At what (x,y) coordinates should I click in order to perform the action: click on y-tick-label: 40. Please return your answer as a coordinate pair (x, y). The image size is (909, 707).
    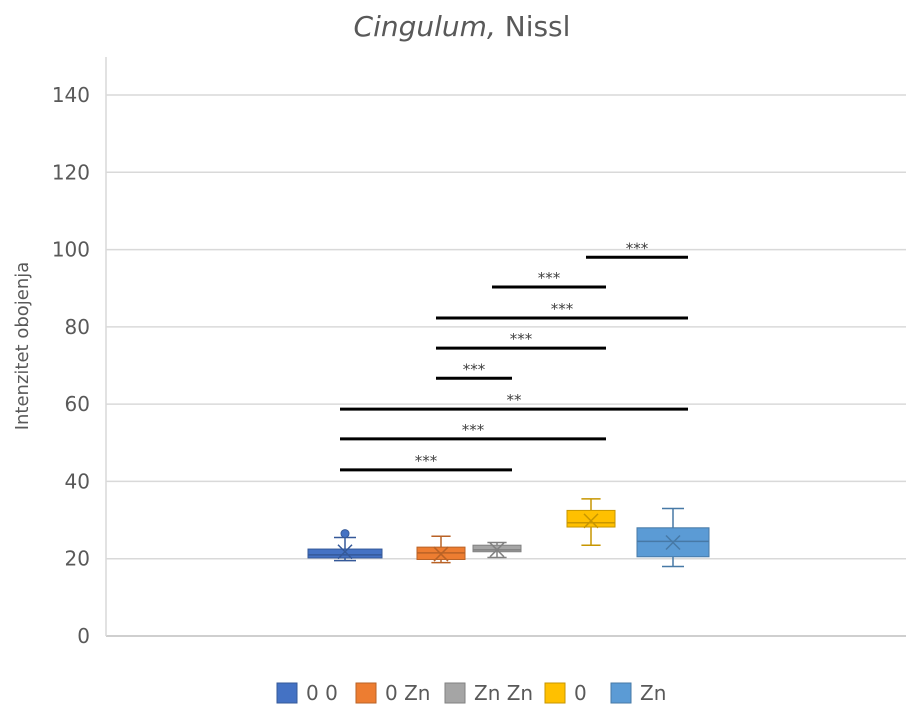
    Looking at the image, I should click on (77, 481).